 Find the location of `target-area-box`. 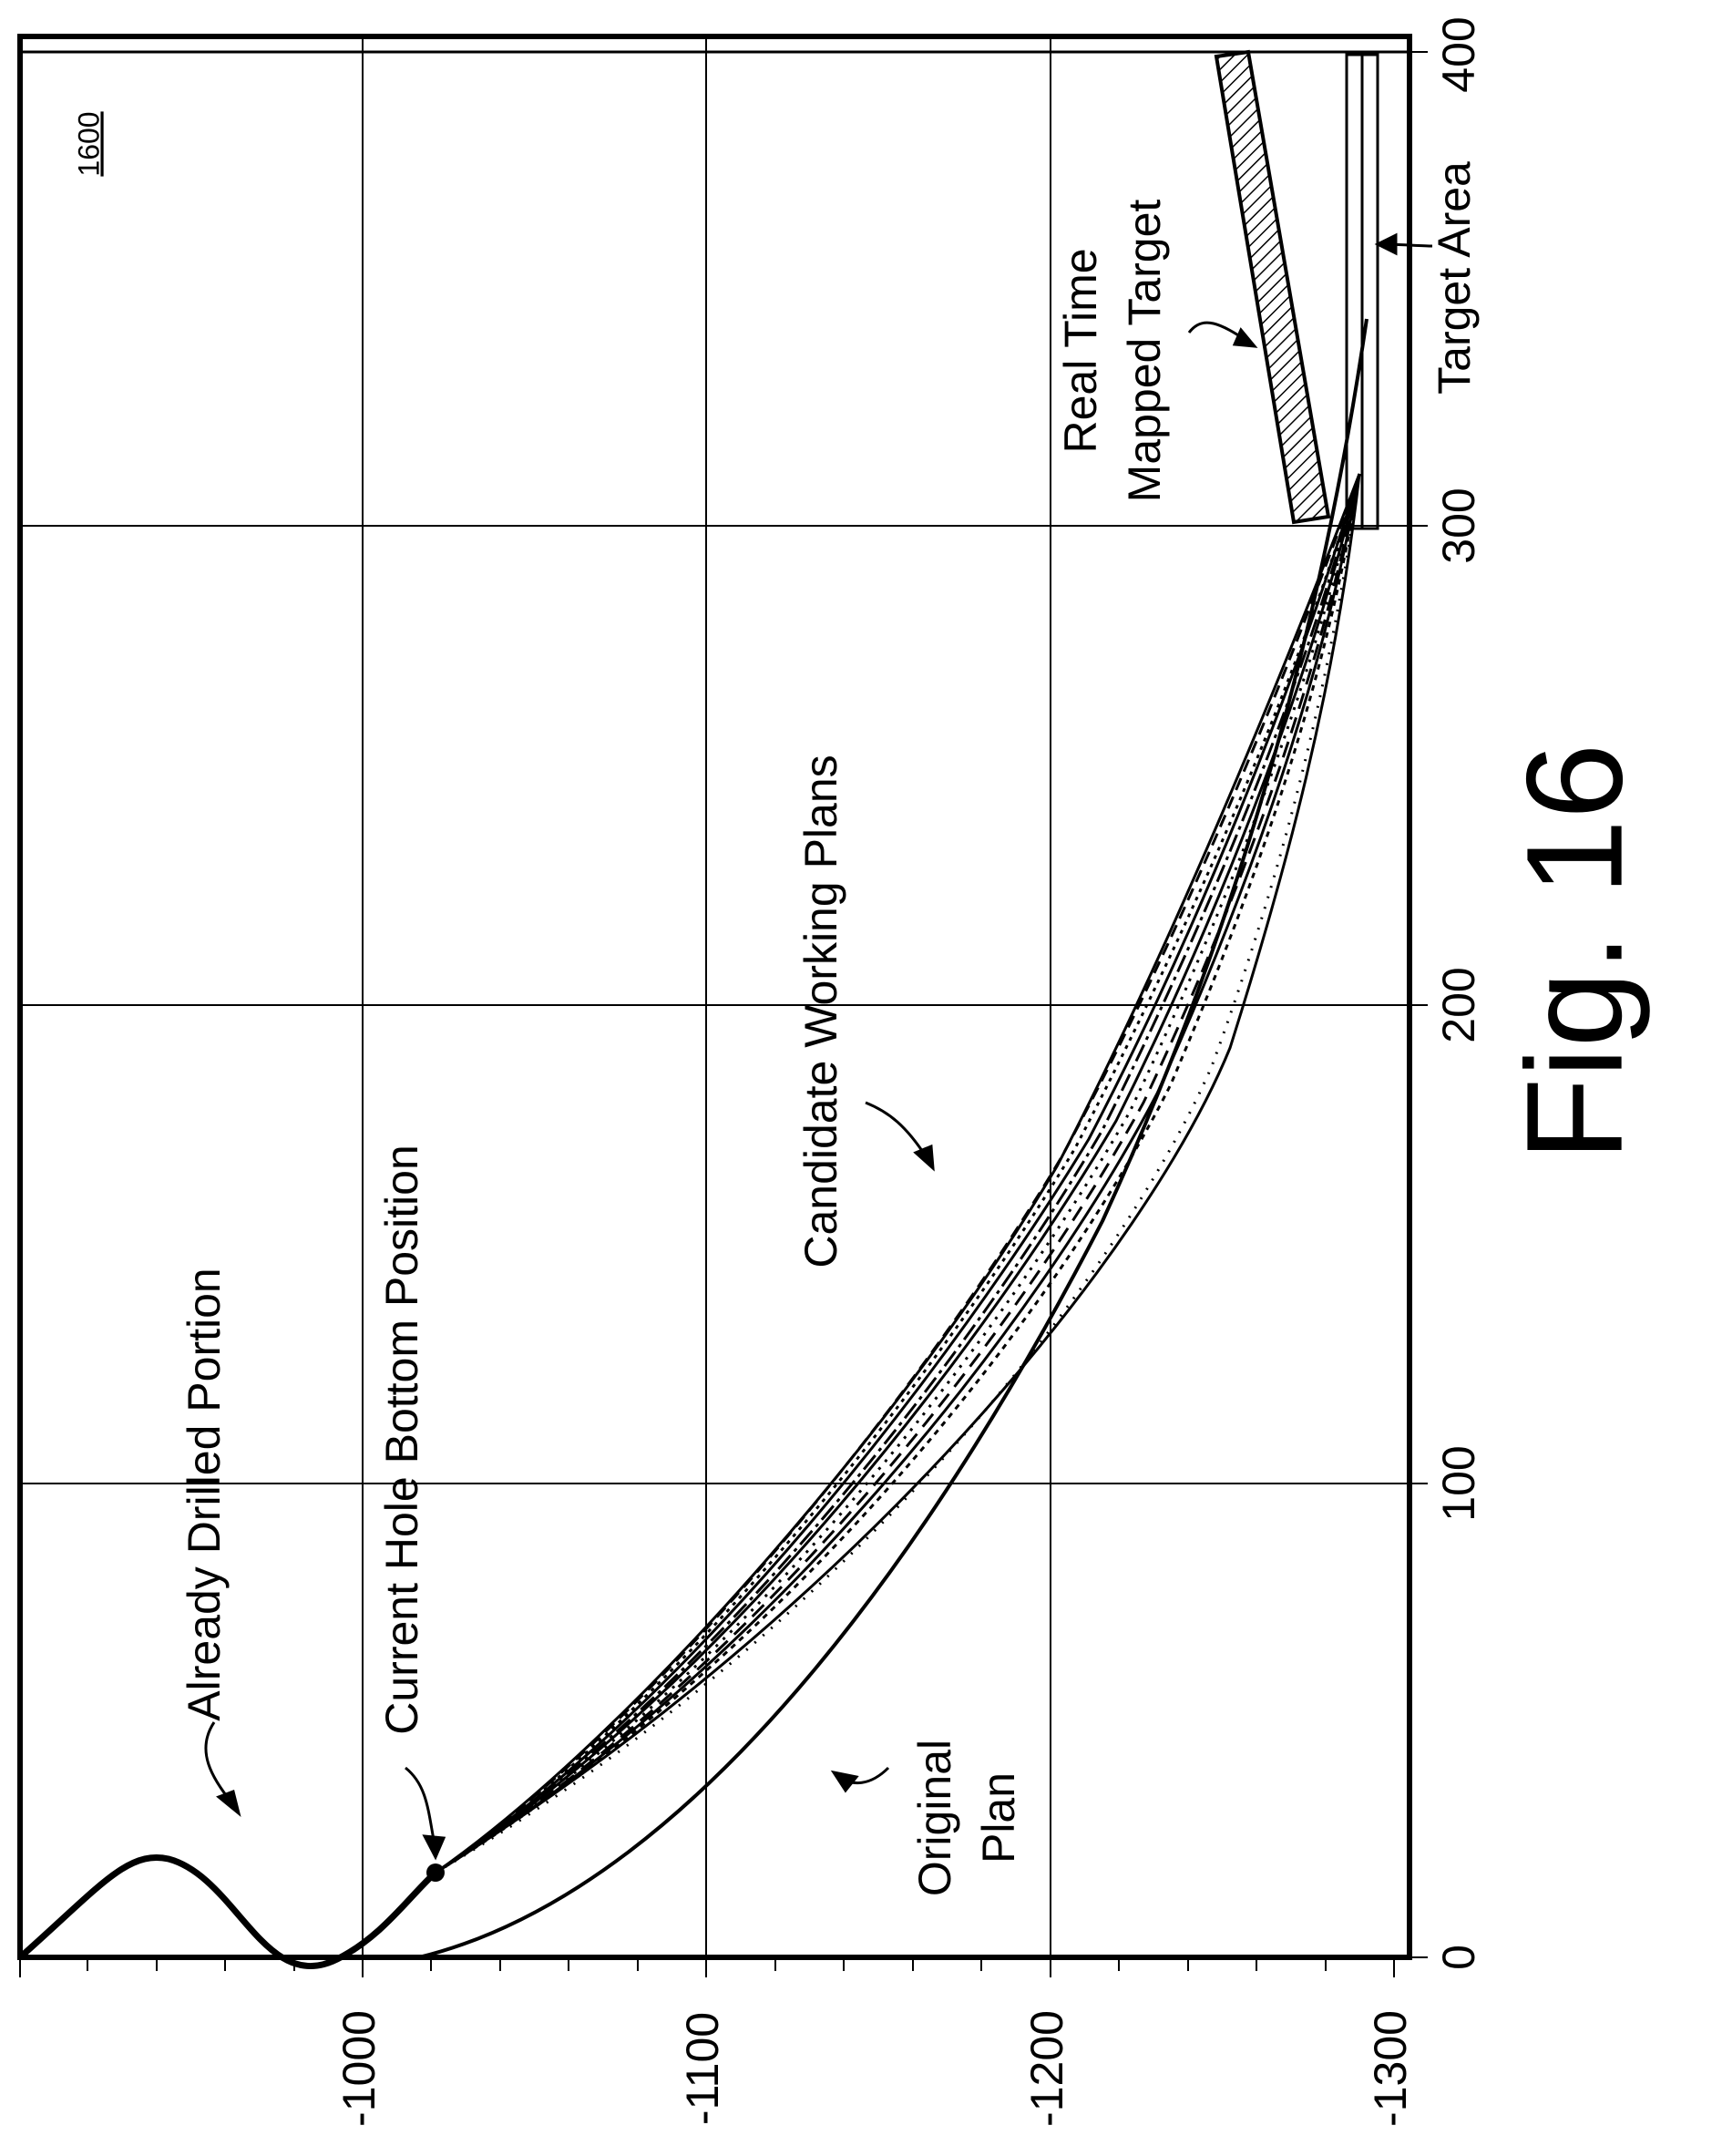

target-area-box is located at coordinates (1362, 291).